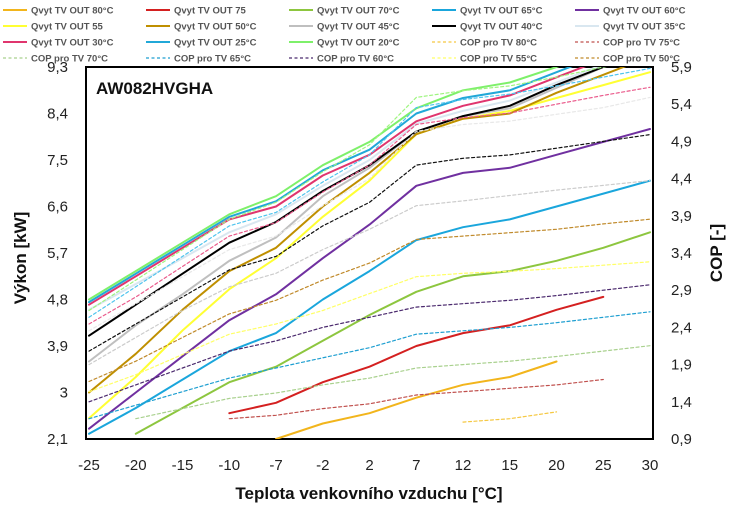  What do you see at coordinates (498, 43) in the screenshot?
I see `legend-label: COP pro TV 80°C` at bounding box center [498, 43].